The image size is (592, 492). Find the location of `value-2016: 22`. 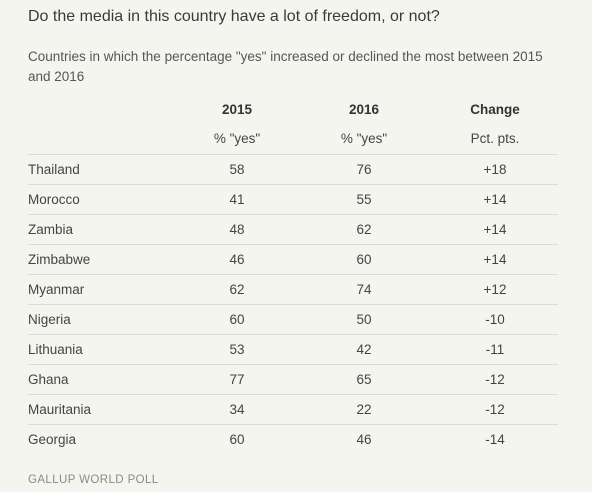

value-2016: 22 is located at coordinates (364, 409).